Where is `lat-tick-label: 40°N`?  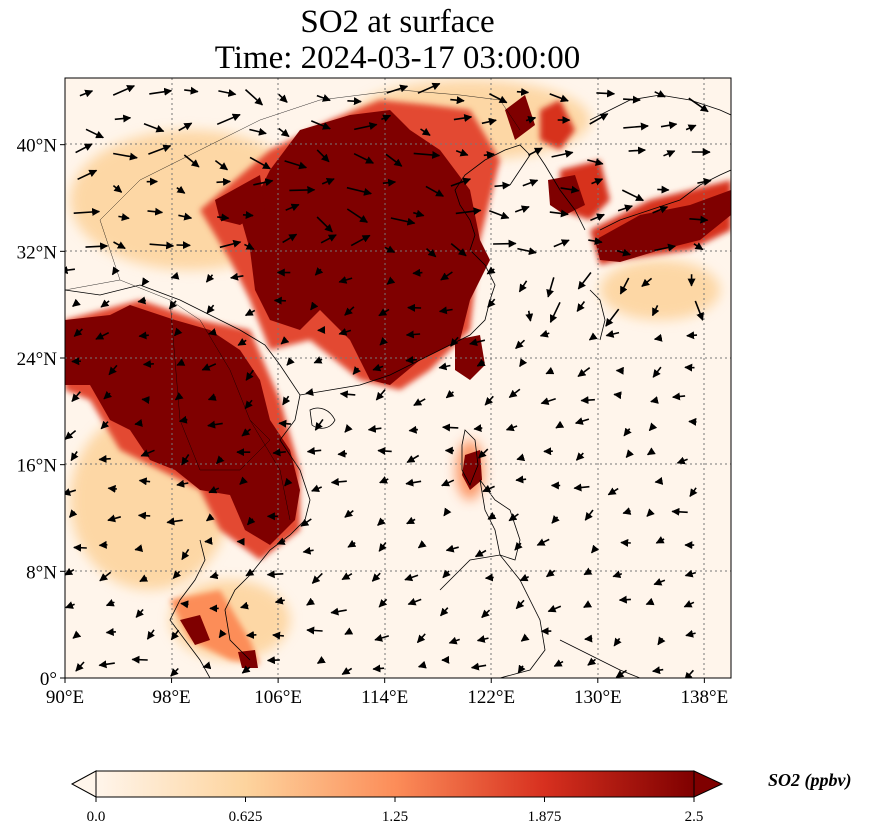
lat-tick-label: 40°N is located at coordinates (37, 146).